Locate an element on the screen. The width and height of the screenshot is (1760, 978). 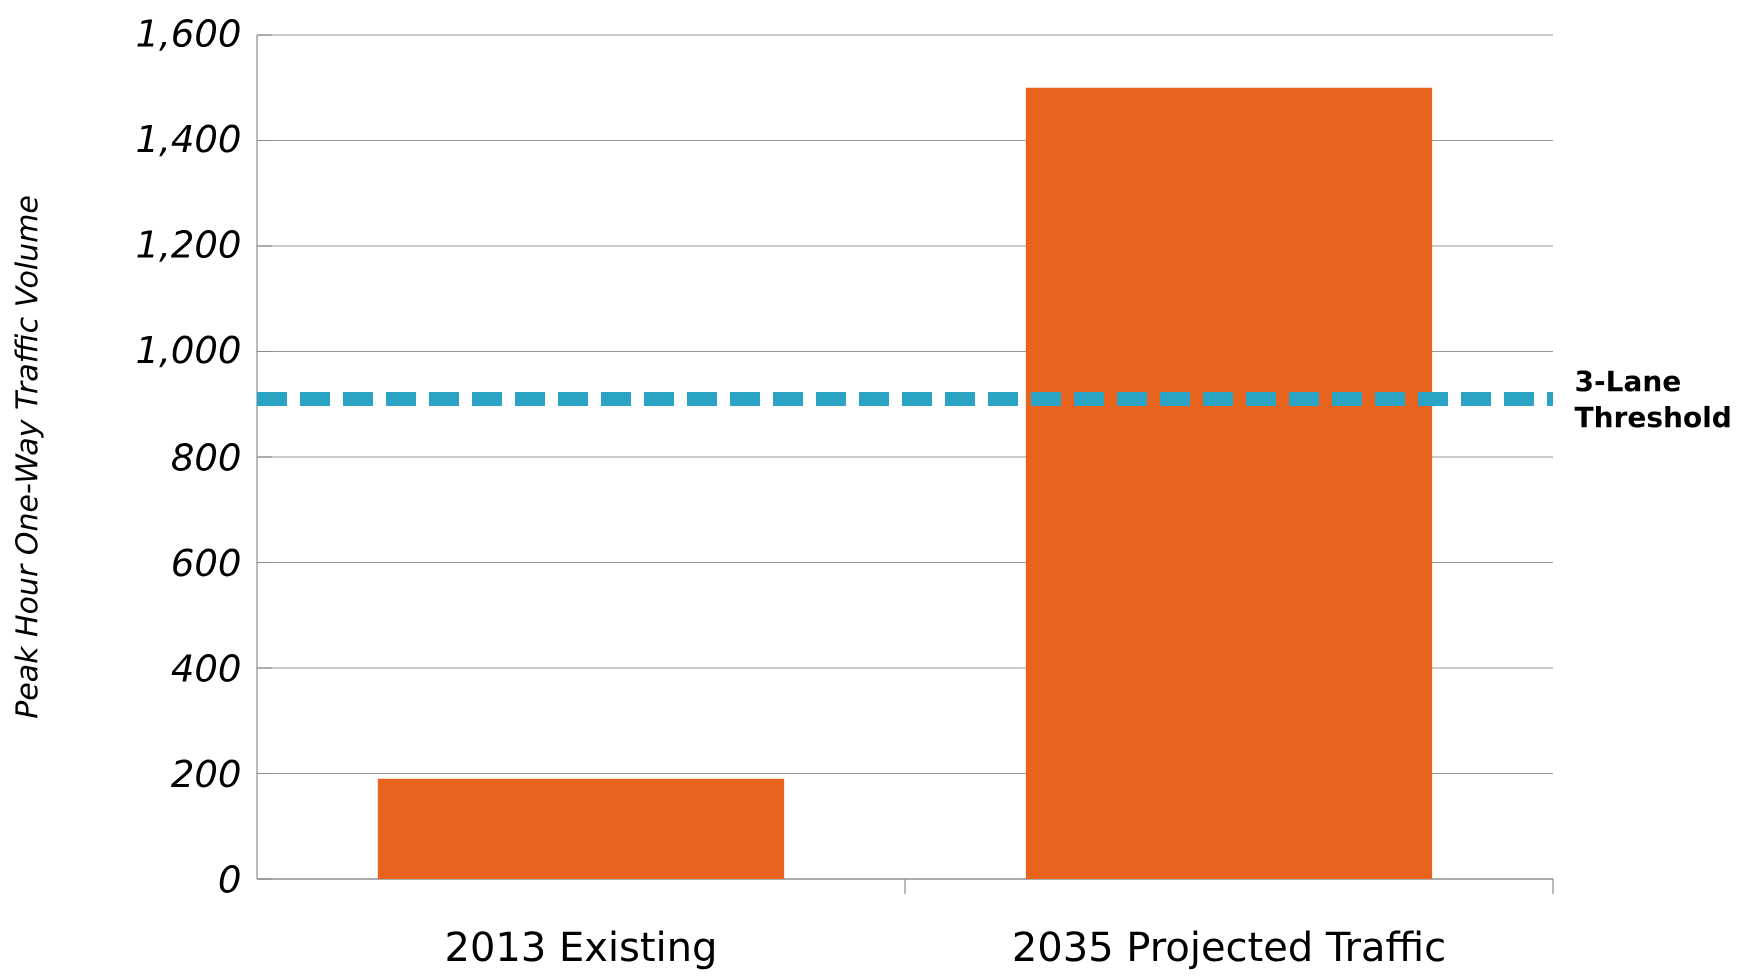
y-tick-label: 1,200 is located at coordinates (188, 246).